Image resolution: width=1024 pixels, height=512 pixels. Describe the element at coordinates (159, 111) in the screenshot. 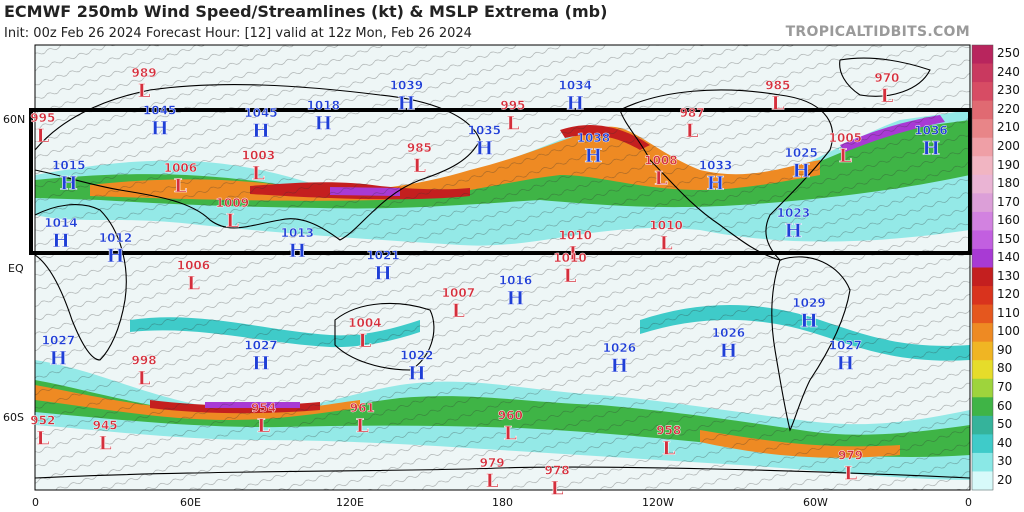

I see `pressure-value: 1045` at that location.